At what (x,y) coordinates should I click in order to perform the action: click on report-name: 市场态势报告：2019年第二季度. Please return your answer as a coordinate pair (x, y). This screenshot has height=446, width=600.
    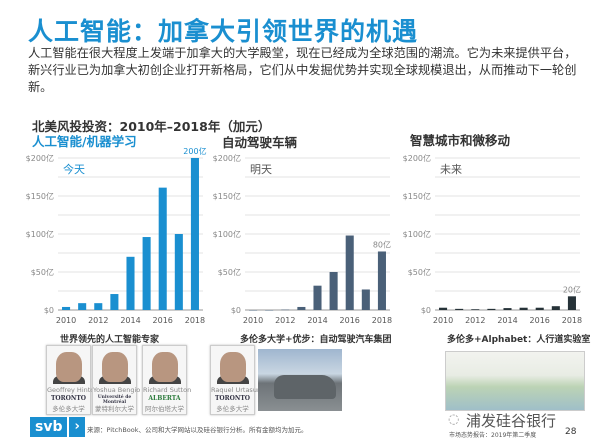
    Looking at the image, I should click on (493, 435).